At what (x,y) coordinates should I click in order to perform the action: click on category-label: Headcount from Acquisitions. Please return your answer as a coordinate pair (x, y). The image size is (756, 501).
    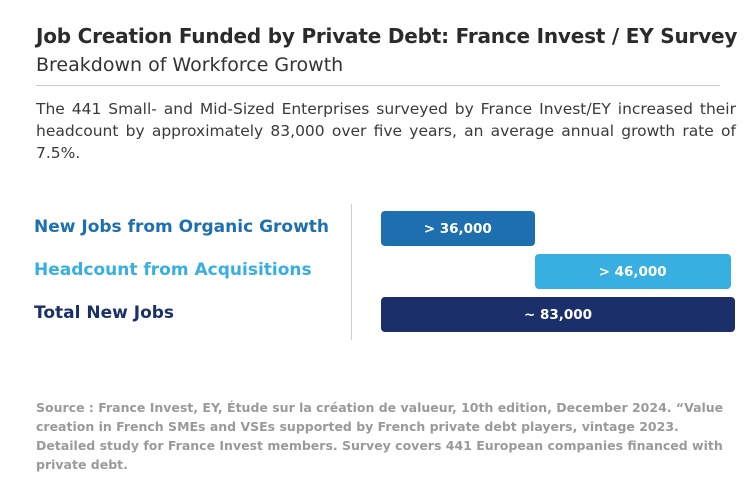
    Looking at the image, I should click on (173, 270).